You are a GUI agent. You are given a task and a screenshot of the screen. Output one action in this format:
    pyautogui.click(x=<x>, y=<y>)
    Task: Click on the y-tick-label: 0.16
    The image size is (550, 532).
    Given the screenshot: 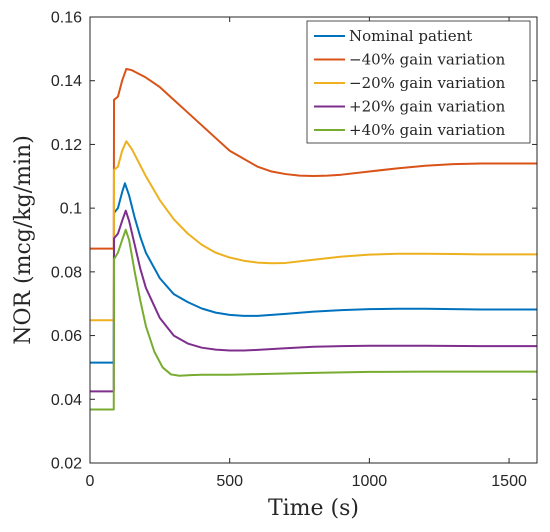 What is the action you would take?
    pyautogui.click(x=66, y=18)
    